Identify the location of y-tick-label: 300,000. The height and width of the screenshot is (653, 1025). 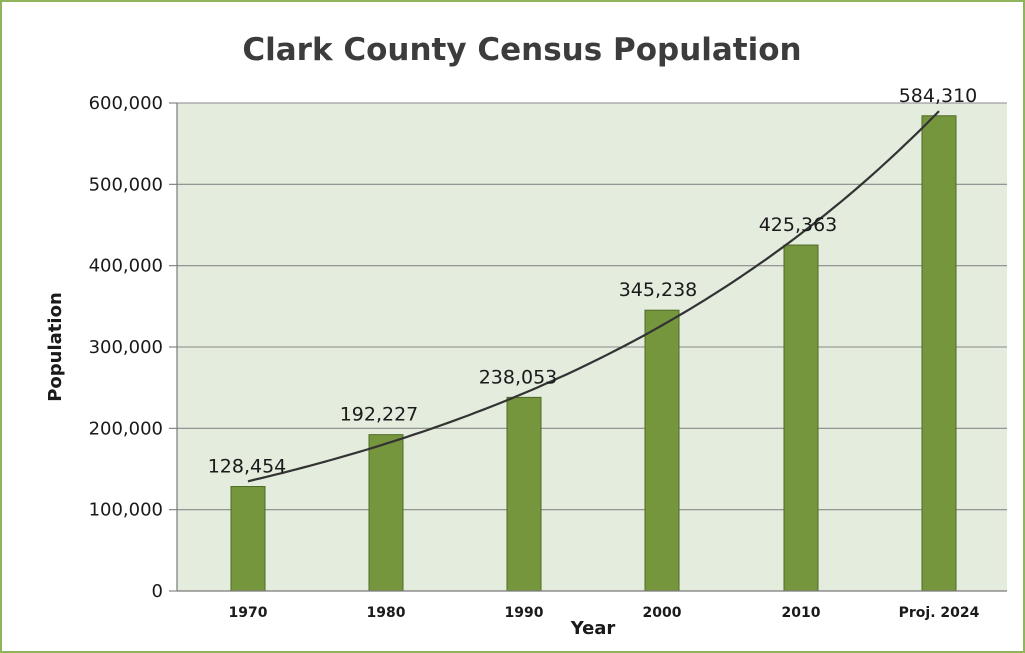
(126, 347).